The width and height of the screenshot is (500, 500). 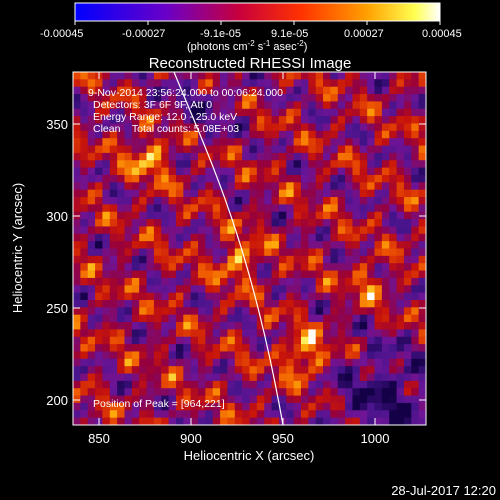 I want to click on x-tick-label: 900, so click(x=191, y=438).